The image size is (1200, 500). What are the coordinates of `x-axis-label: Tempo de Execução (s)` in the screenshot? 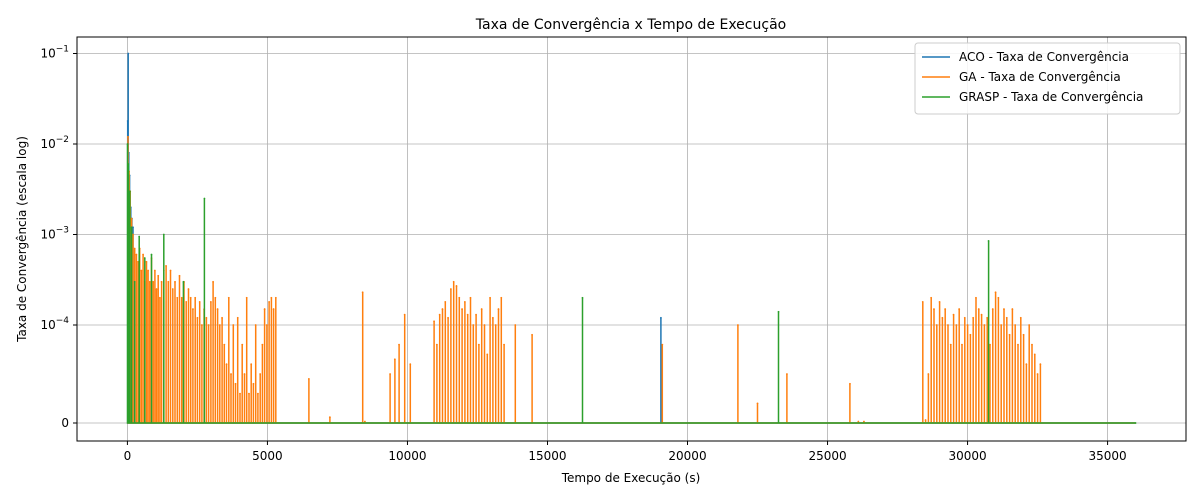 It's located at (631, 478).